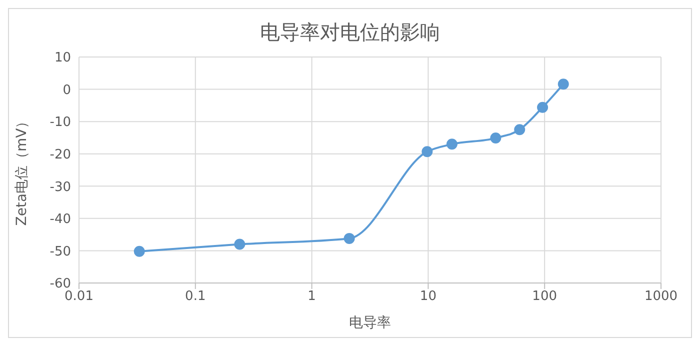 Image resolution: width=700 pixels, height=346 pixels. What do you see at coordinates (428, 296) in the screenshot?
I see `x-tick-label: 10` at bounding box center [428, 296].